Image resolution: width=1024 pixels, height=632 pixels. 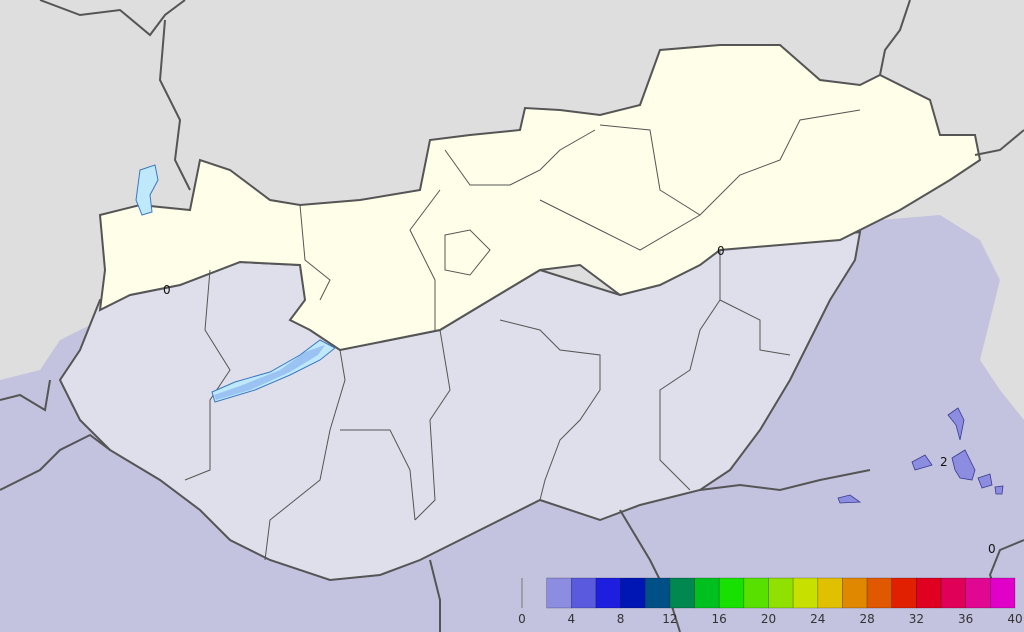 I want to click on legend-tick-label: 32, so click(x=916, y=619).